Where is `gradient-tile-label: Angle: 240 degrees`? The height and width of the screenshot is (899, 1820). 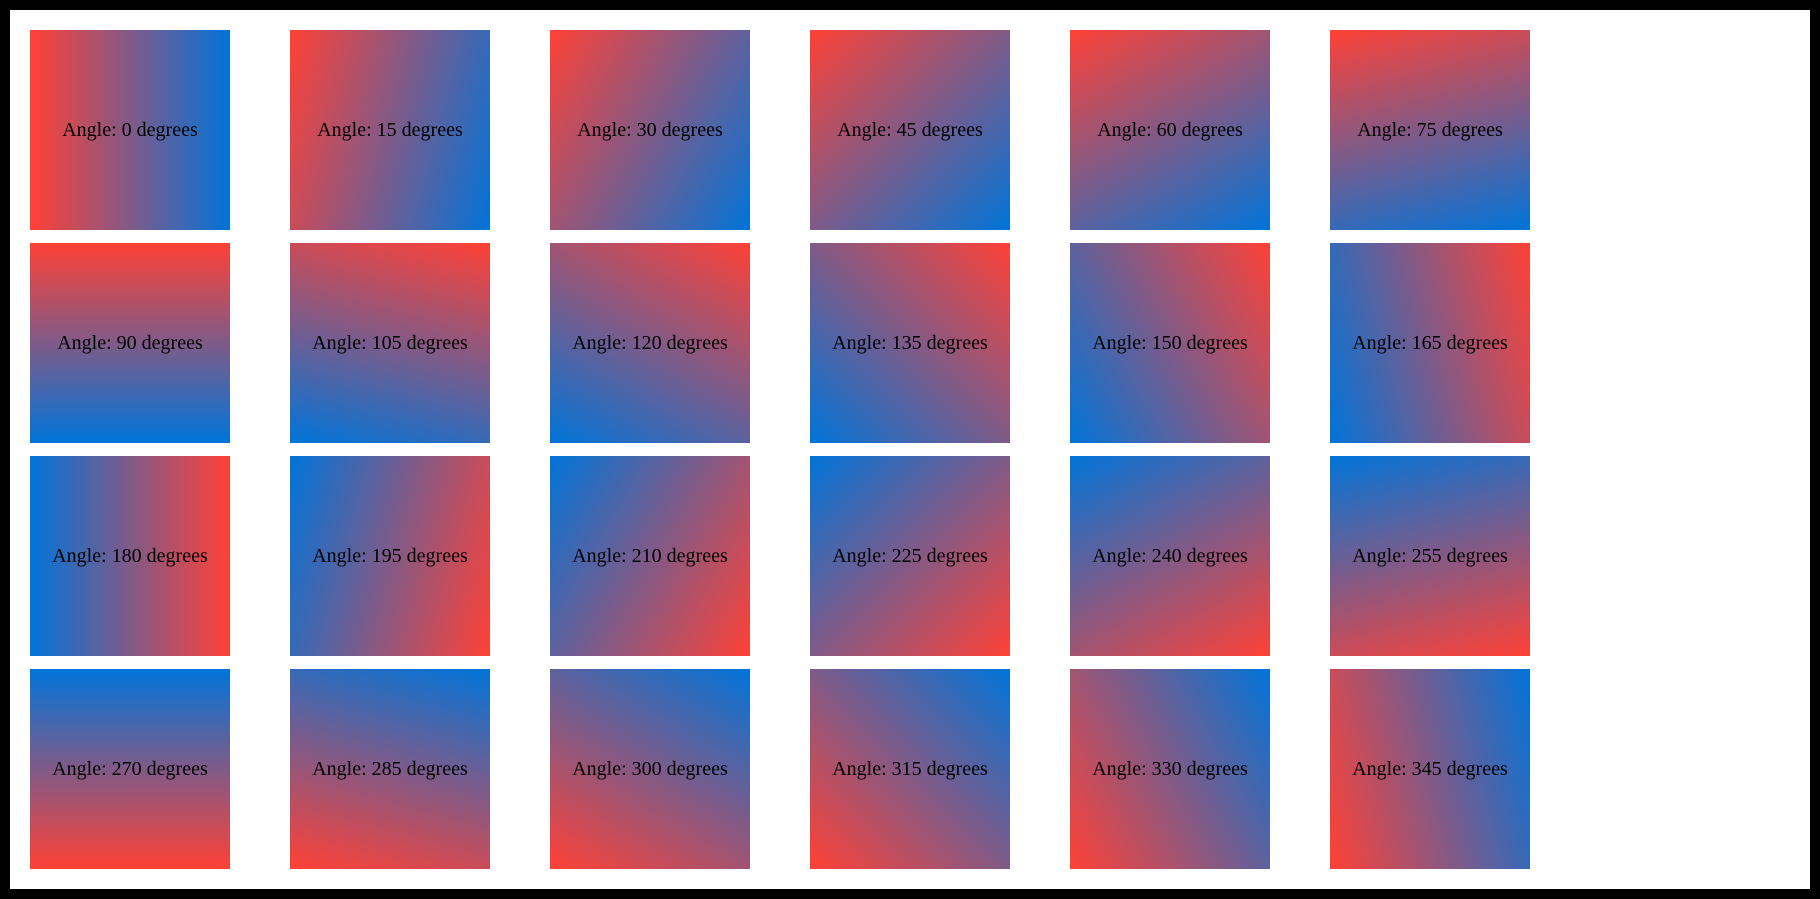
gradient-tile-label: Angle: 240 degrees is located at coordinates (1170, 555).